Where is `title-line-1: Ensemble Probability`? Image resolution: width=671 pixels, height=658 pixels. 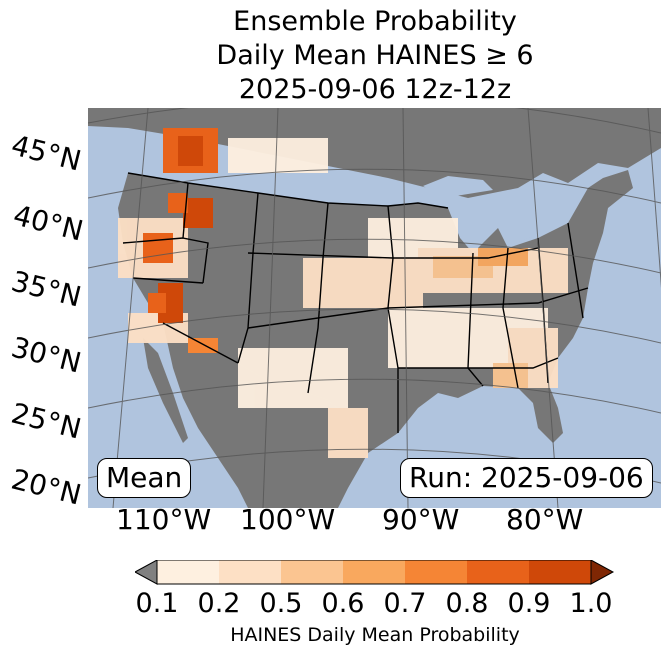
title-line-1: Ensemble Probability is located at coordinates (375, 21).